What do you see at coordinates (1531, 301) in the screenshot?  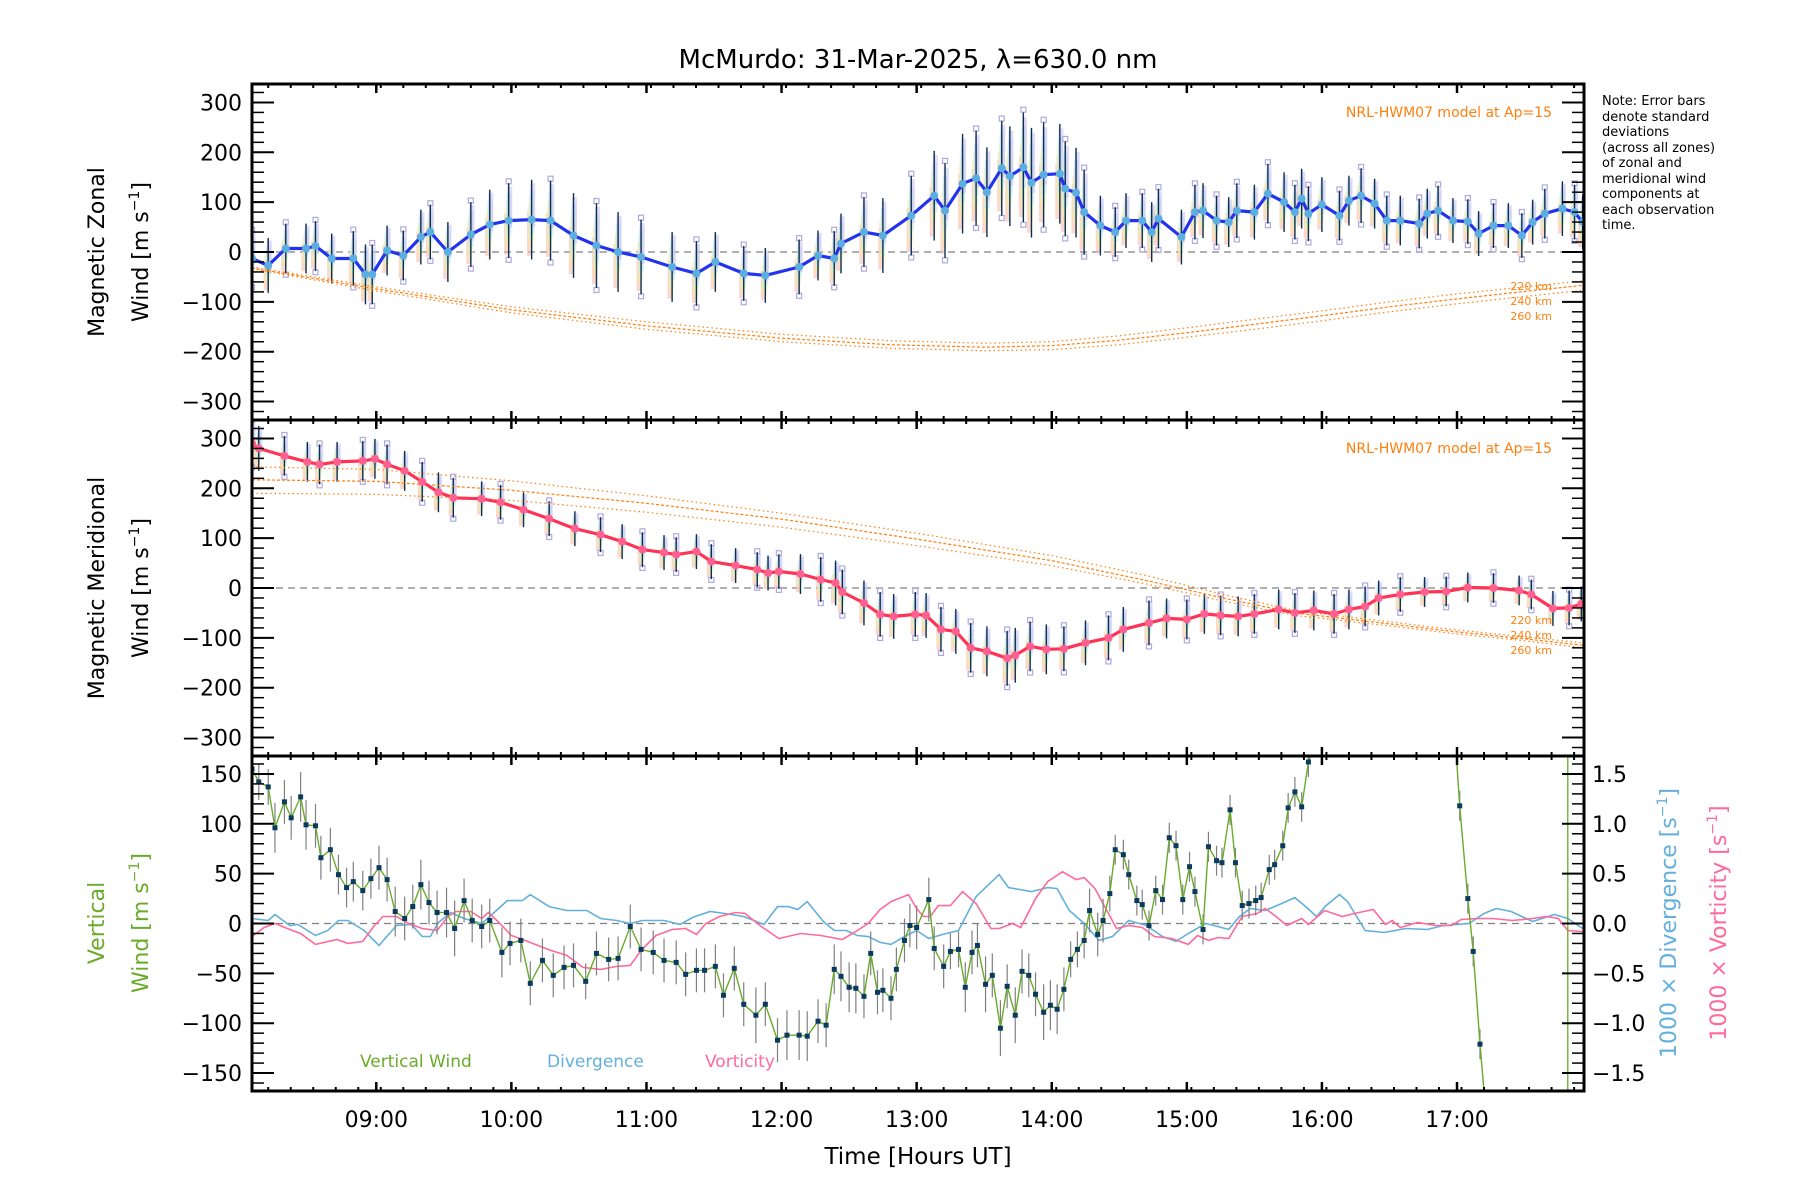 I see `zonal-model-240: 240 km` at bounding box center [1531, 301].